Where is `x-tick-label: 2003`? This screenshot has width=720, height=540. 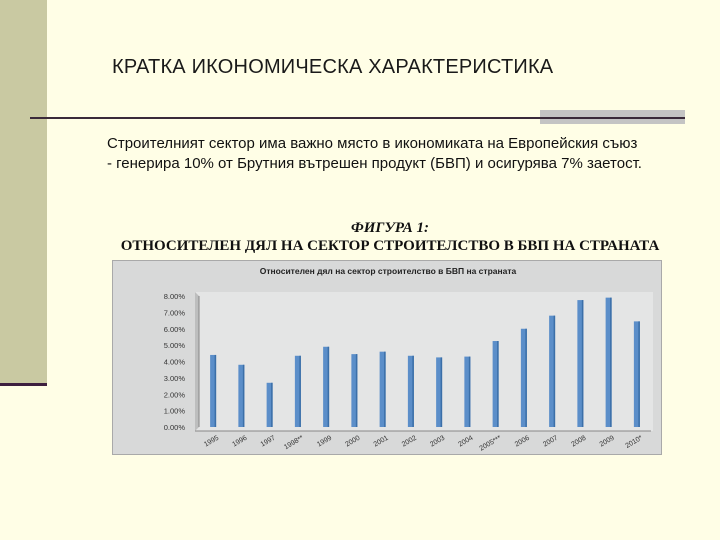 x-tick-label: 2003 is located at coordinates (437, 442).